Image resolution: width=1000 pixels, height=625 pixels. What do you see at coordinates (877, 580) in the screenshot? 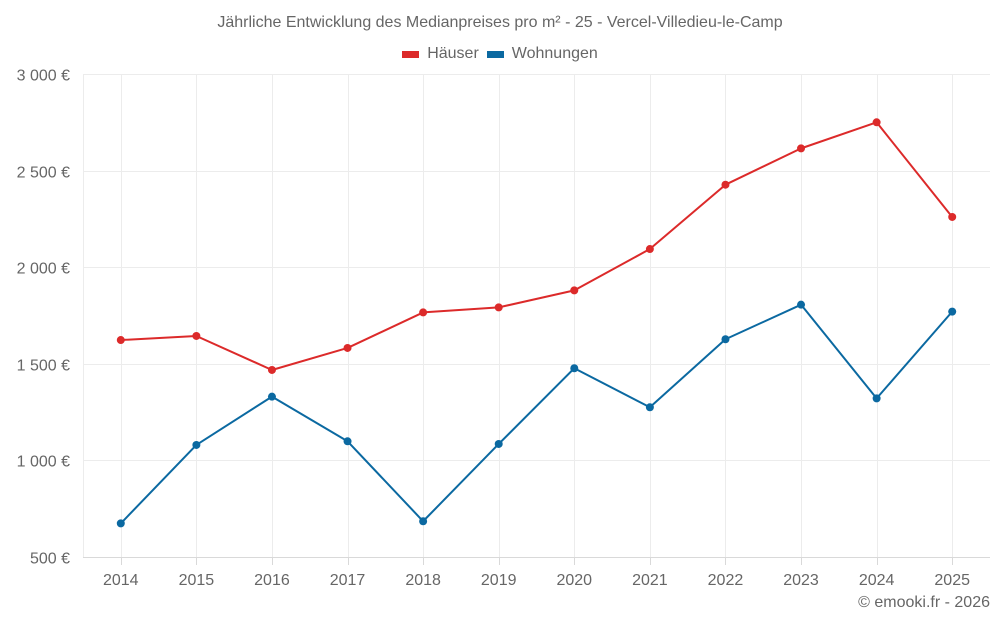
I see `x-tick-label: 2024` at bounding box center [877, 580].